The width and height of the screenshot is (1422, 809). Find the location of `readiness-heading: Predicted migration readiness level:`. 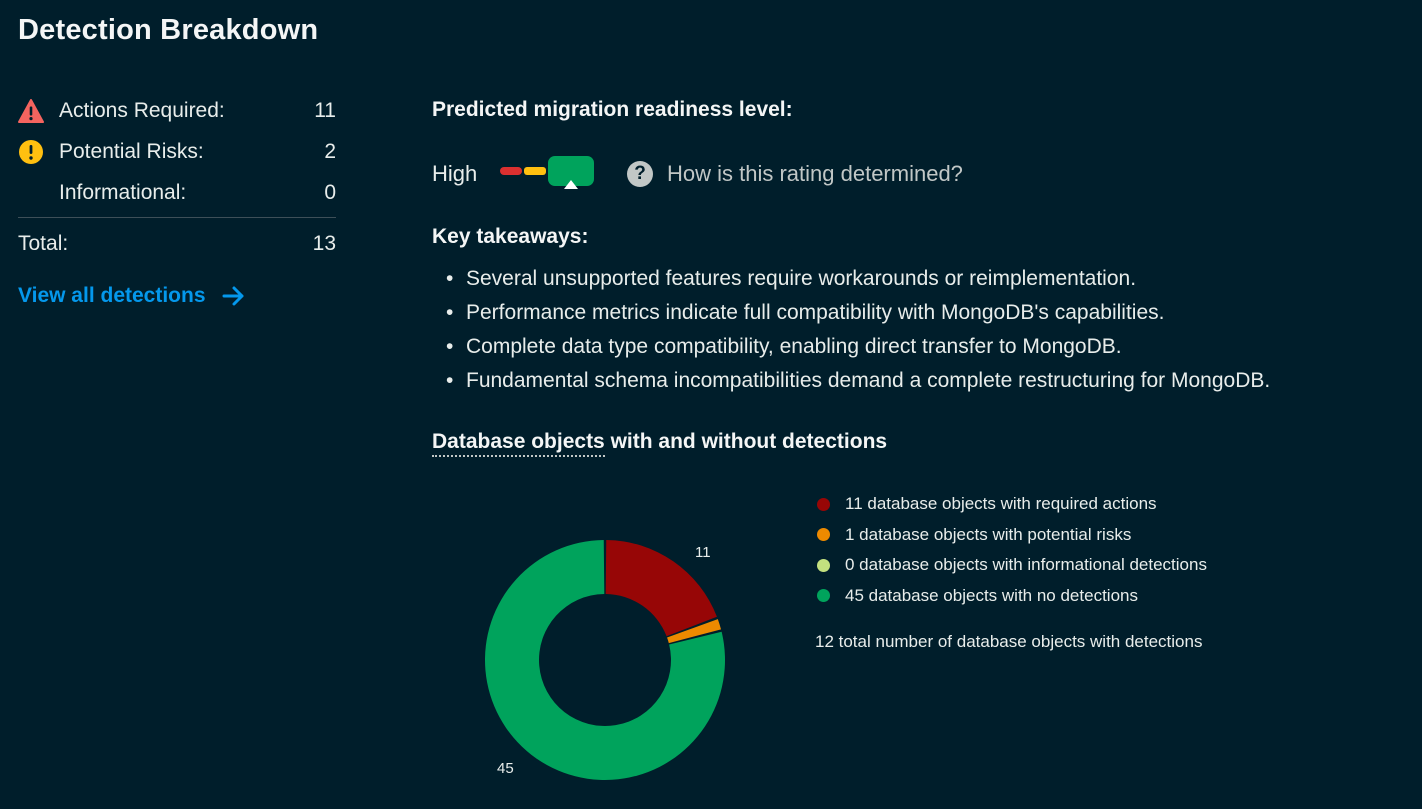

readiness-heading: Predicted migration readiness level: is located at coordinates (612, 109).